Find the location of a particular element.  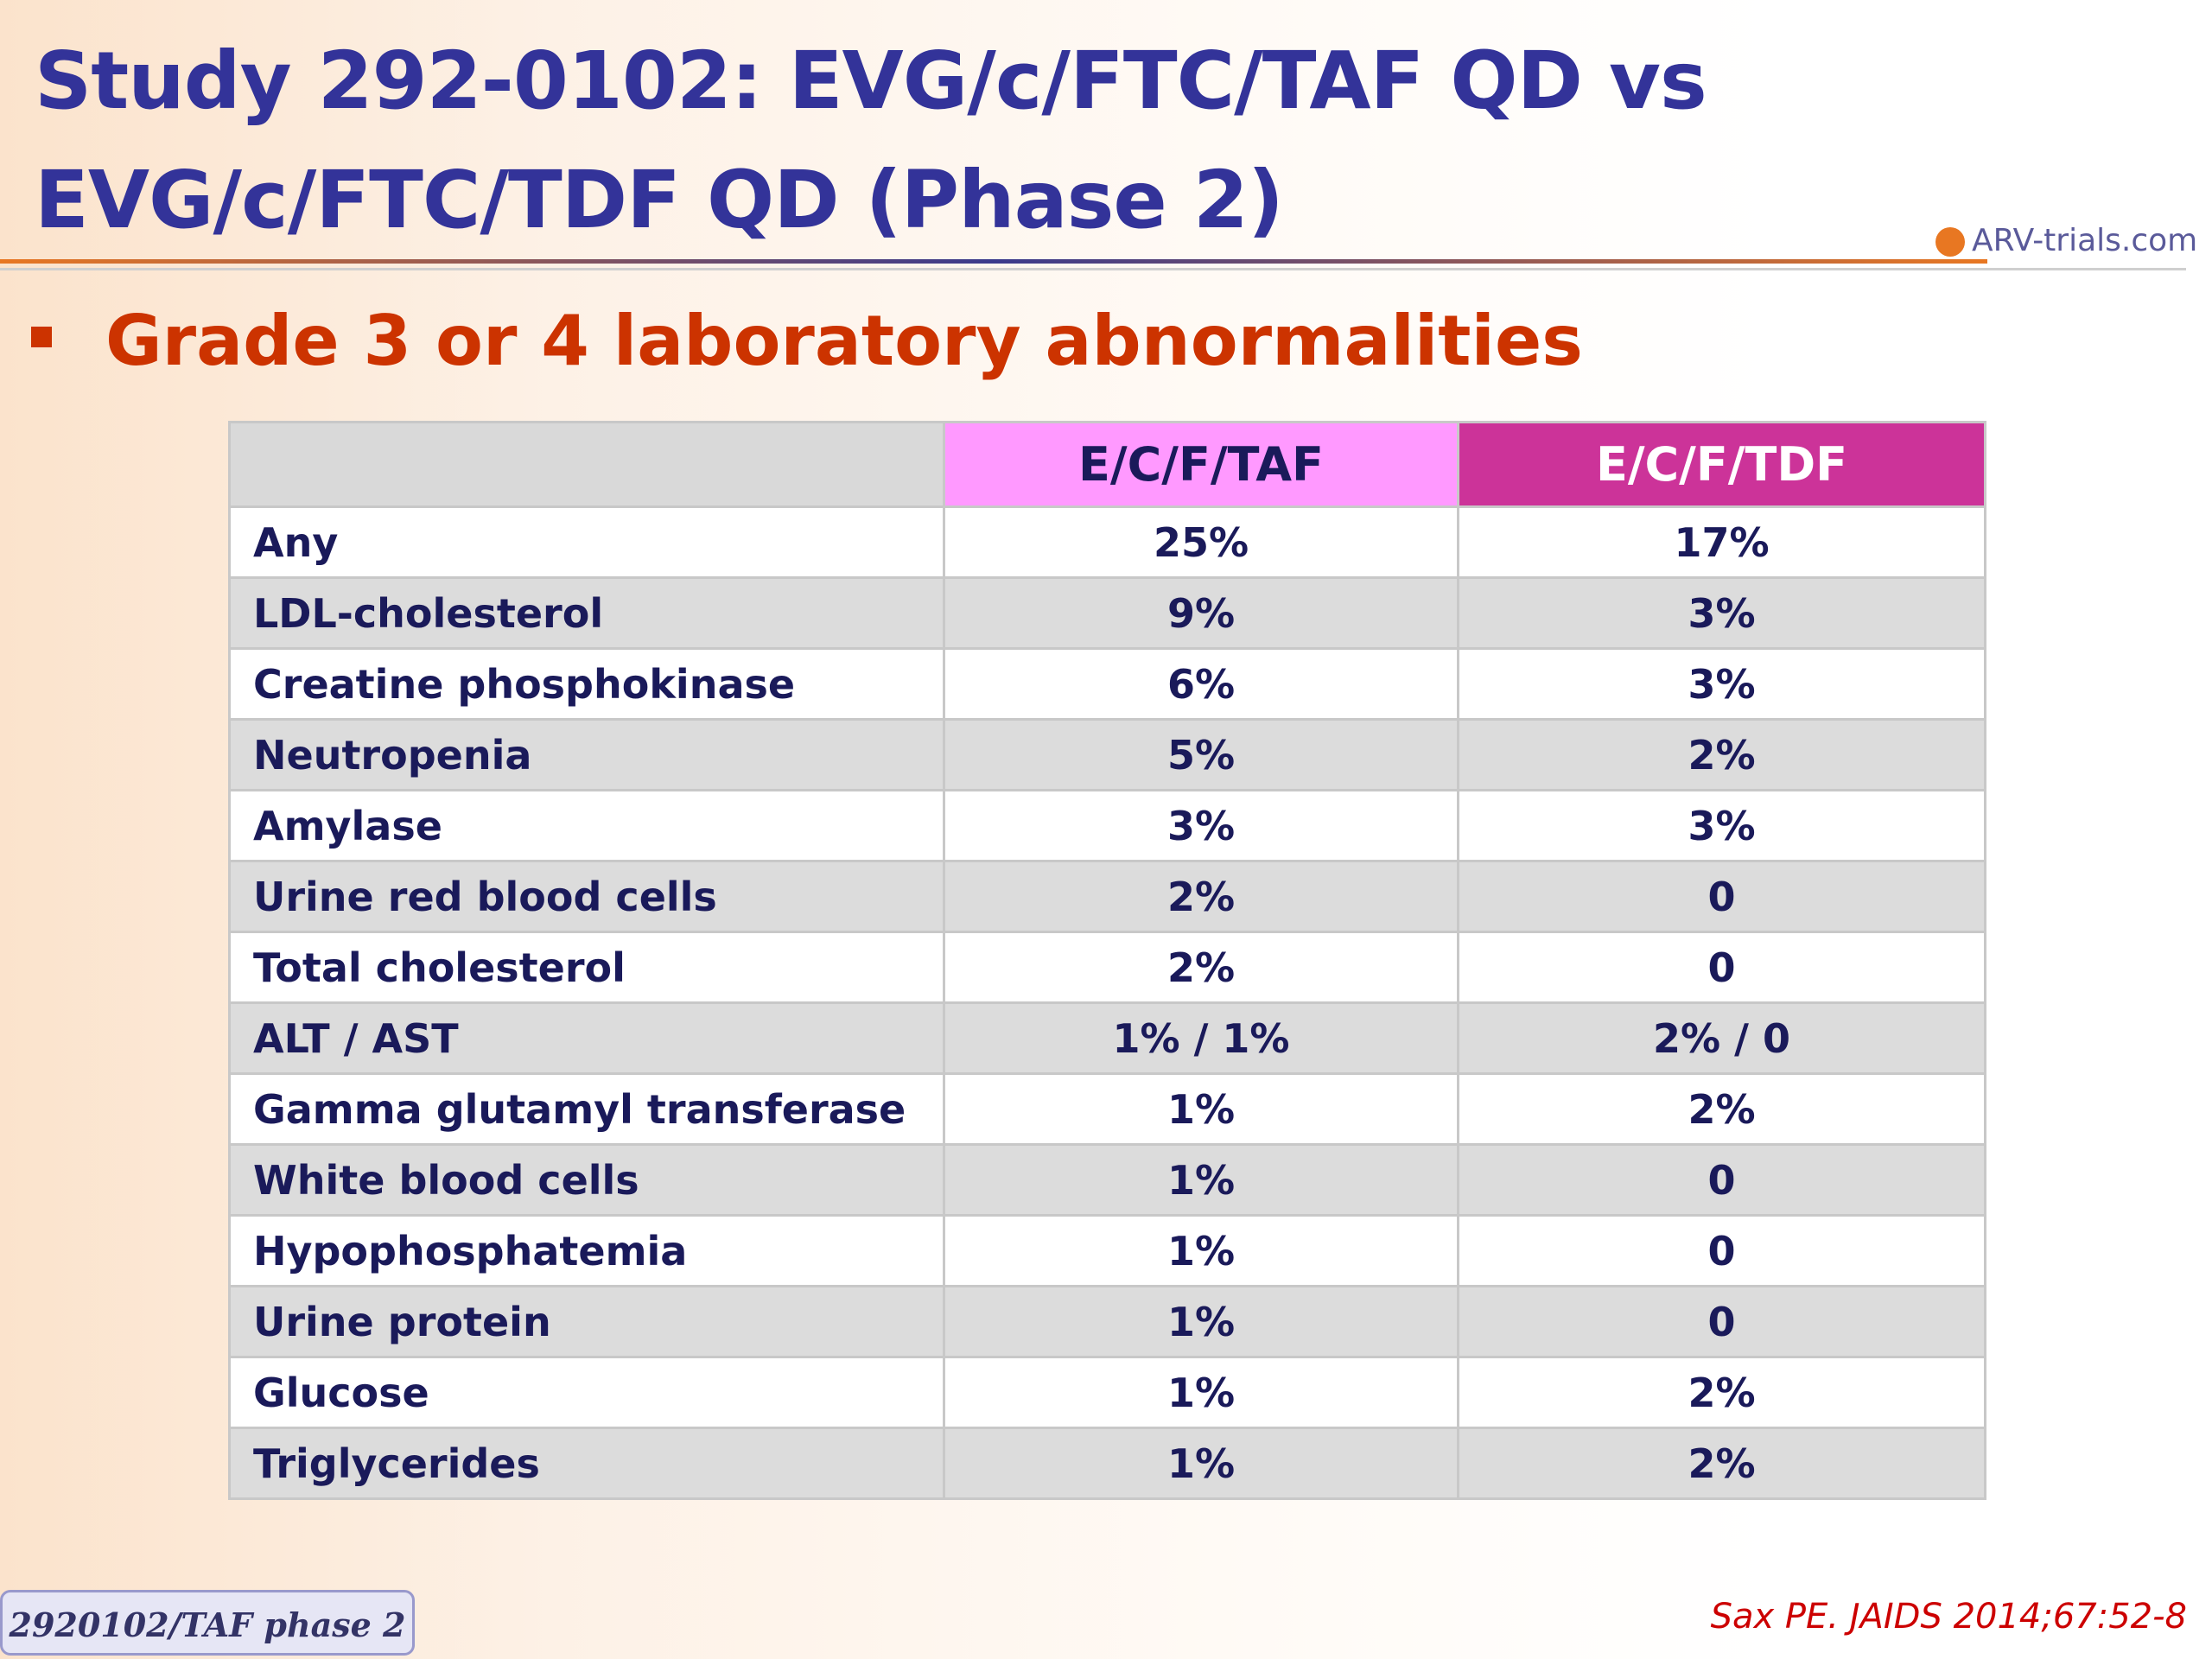

table-row: Any 25% 17% is located at coordinates (1107, 542).